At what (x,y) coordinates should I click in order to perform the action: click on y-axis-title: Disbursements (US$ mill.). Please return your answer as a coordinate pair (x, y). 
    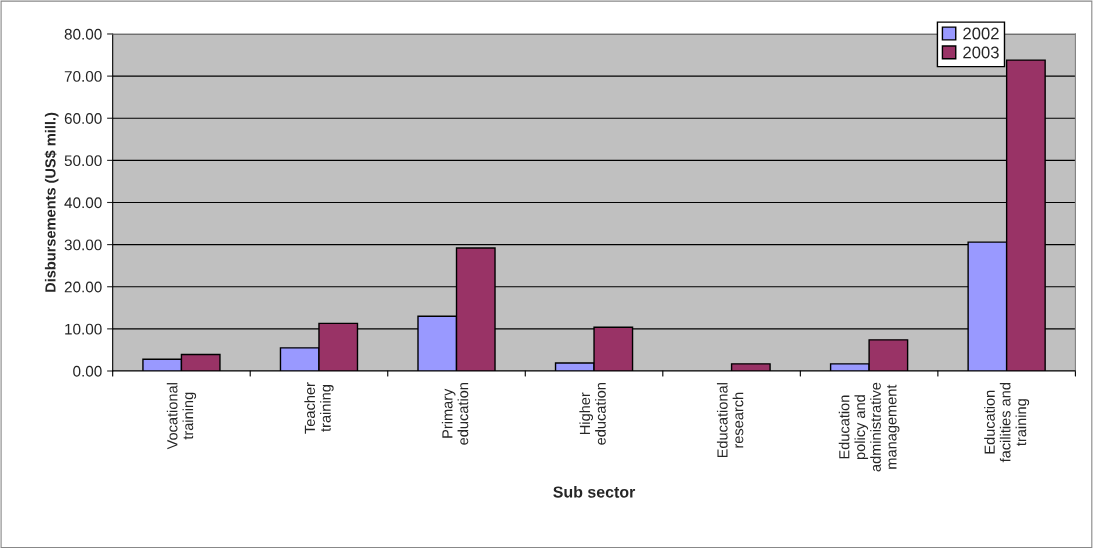
    Looking at the image, I should click on (51, 202).